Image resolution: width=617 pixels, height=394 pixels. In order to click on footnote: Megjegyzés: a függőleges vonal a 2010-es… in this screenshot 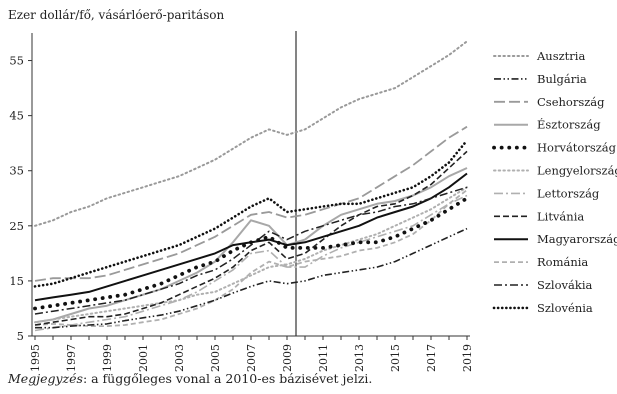, I will do `click(190, 378)`.